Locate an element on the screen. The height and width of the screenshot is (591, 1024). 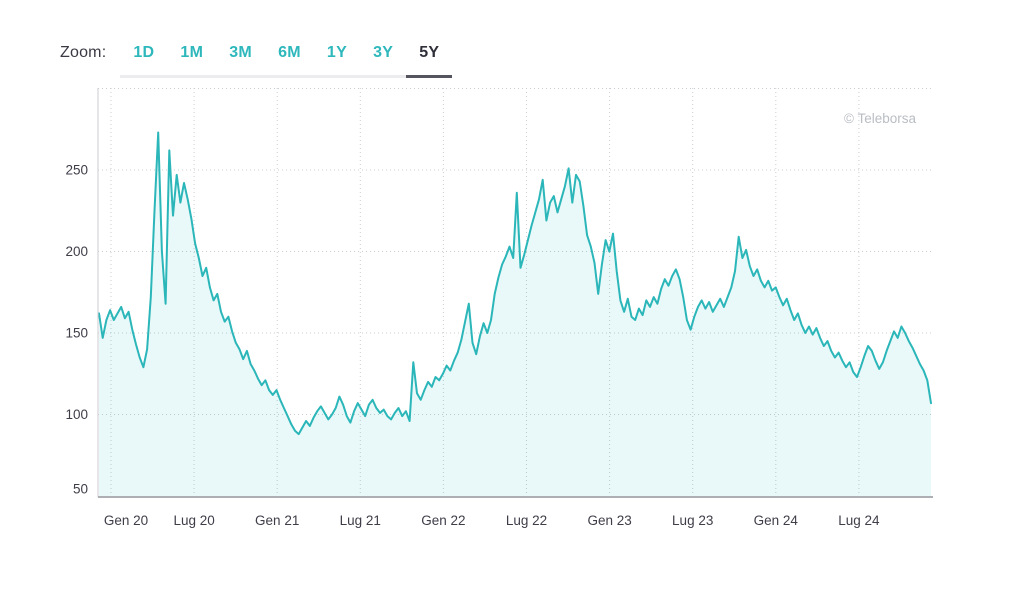
x-tick-label: Gen 24 is located at coordinates (776, 520).